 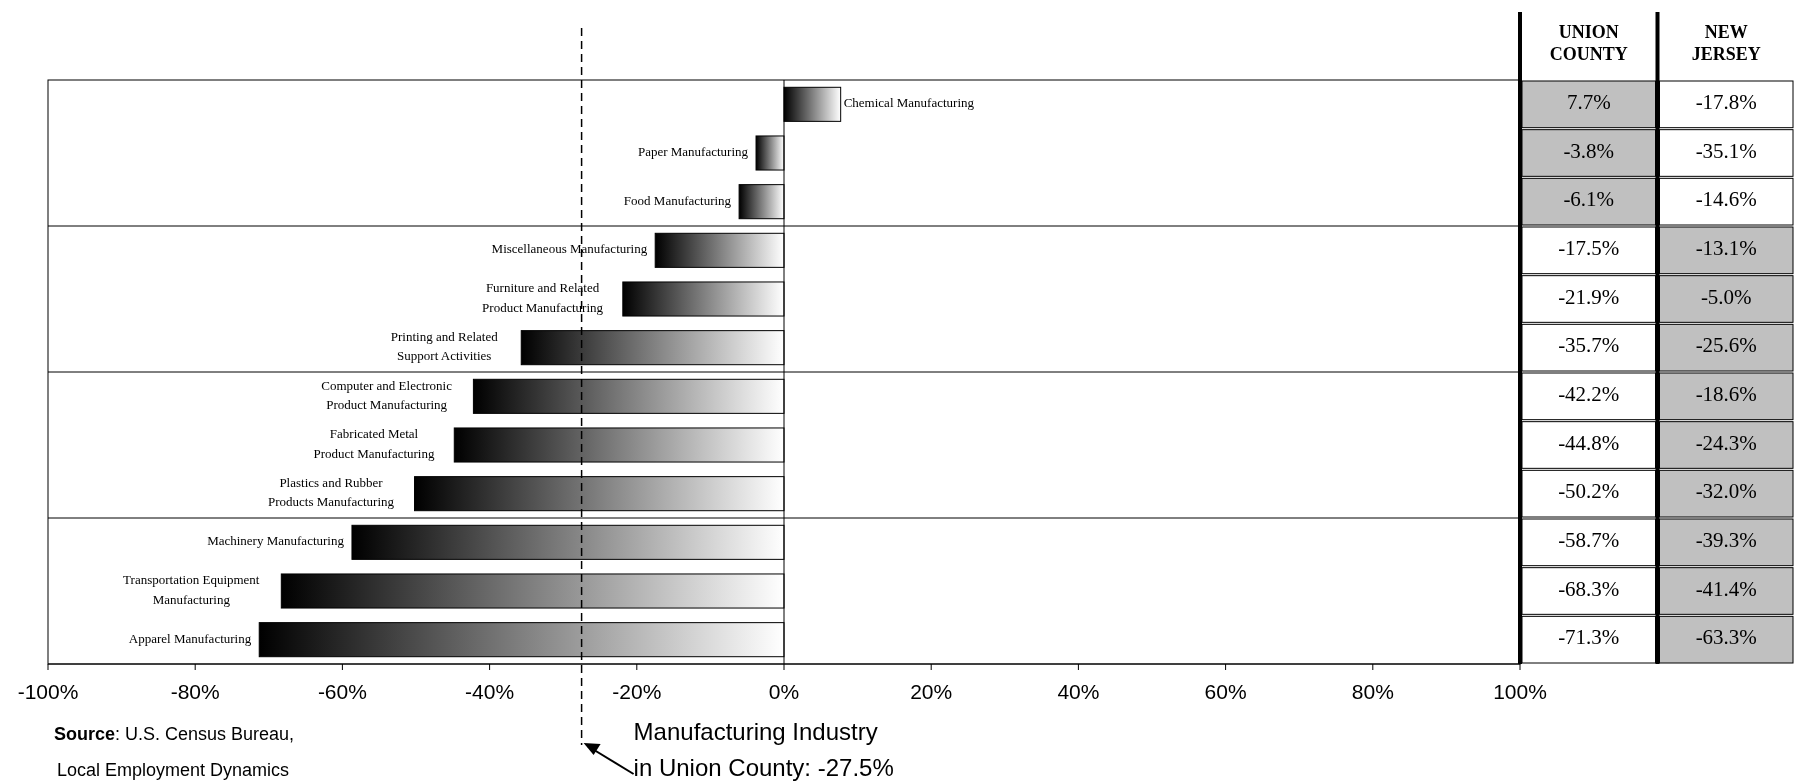 What do you see at coordinates (48, 691) in the screenshot?
I see `x-tick-label: -100%` at bounding box center [48, 691].